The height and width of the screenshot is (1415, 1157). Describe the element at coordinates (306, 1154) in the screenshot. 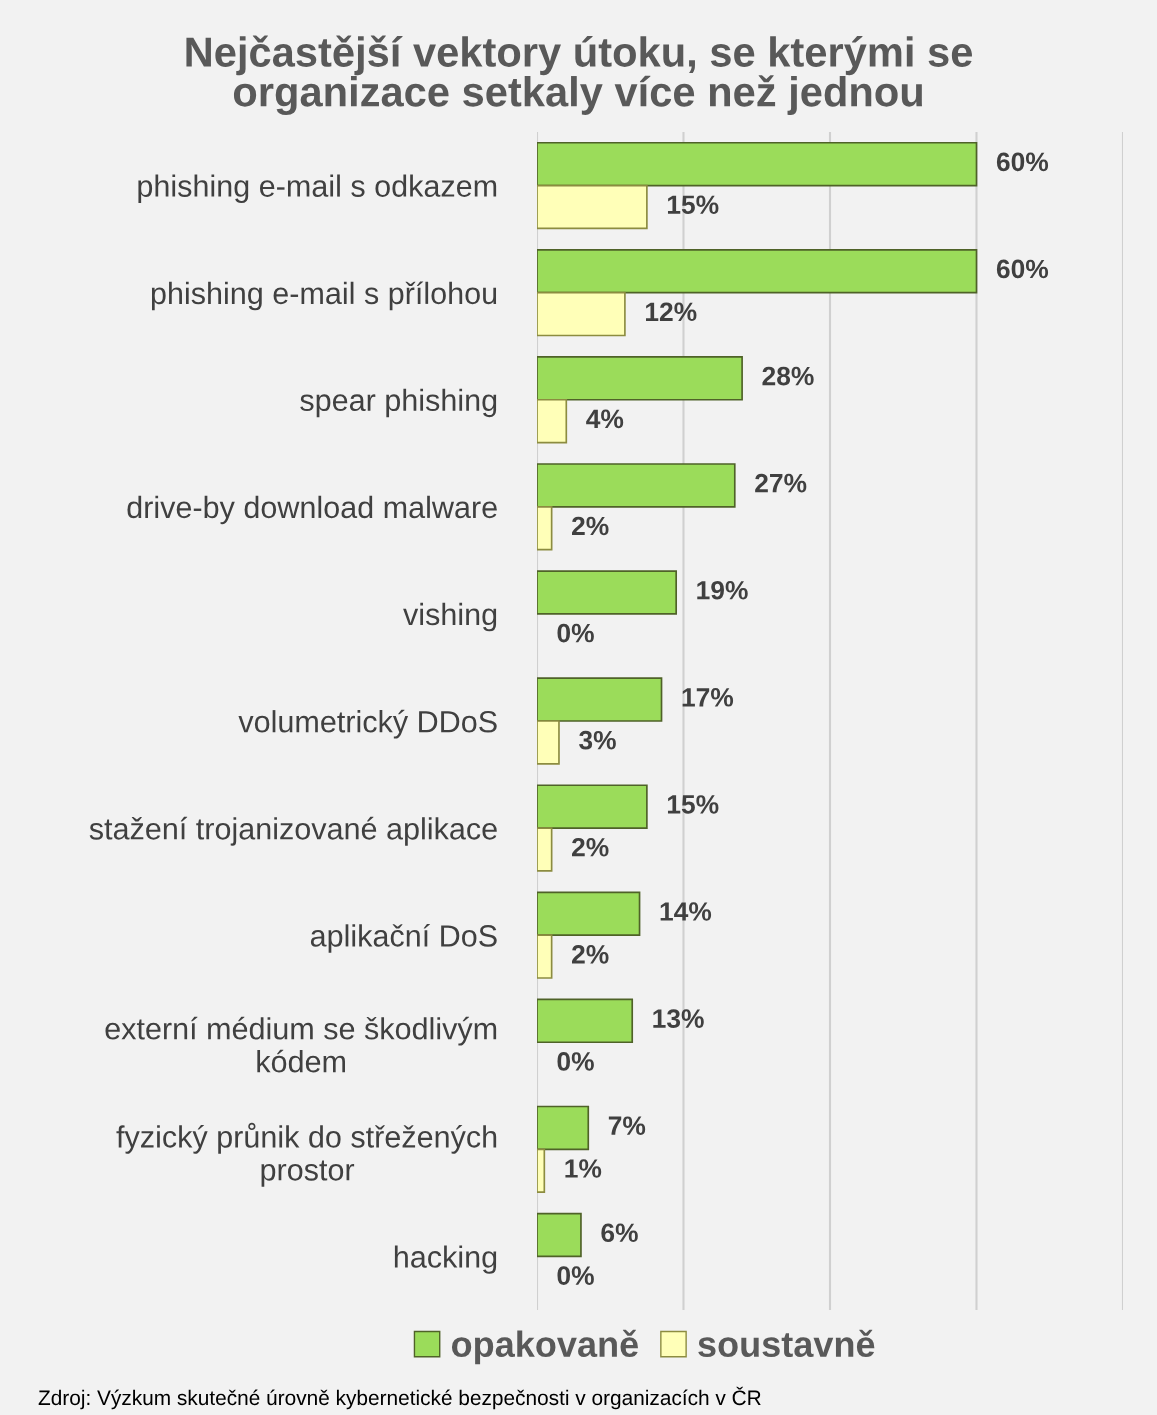

I see `y-tick-label: fyzický průnik do střežených prostor` at that location.